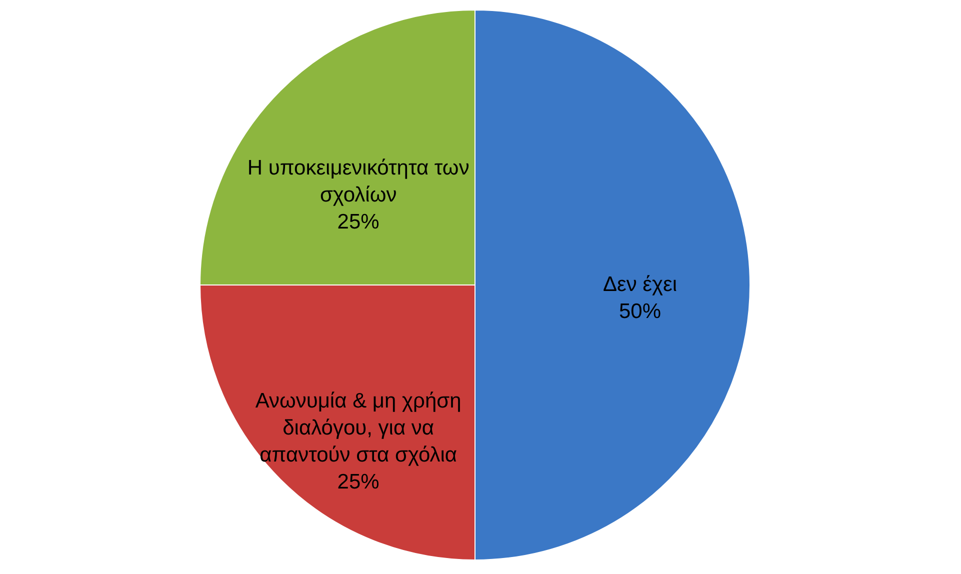 The width and height of the screenshot is (961, 574). What do you see at coordinates (640, 284) in the screenshot?
I see `slice-label: Δεν έχει` at bounding box center [640, 284].